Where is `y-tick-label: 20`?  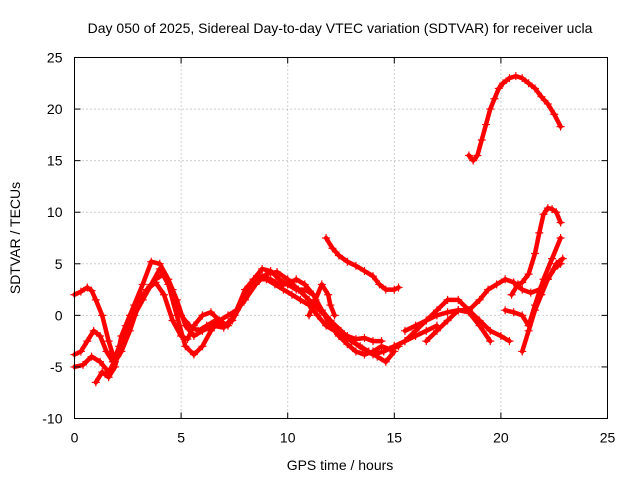 y-tick-label: 20 is located at coordinates (55, 109).